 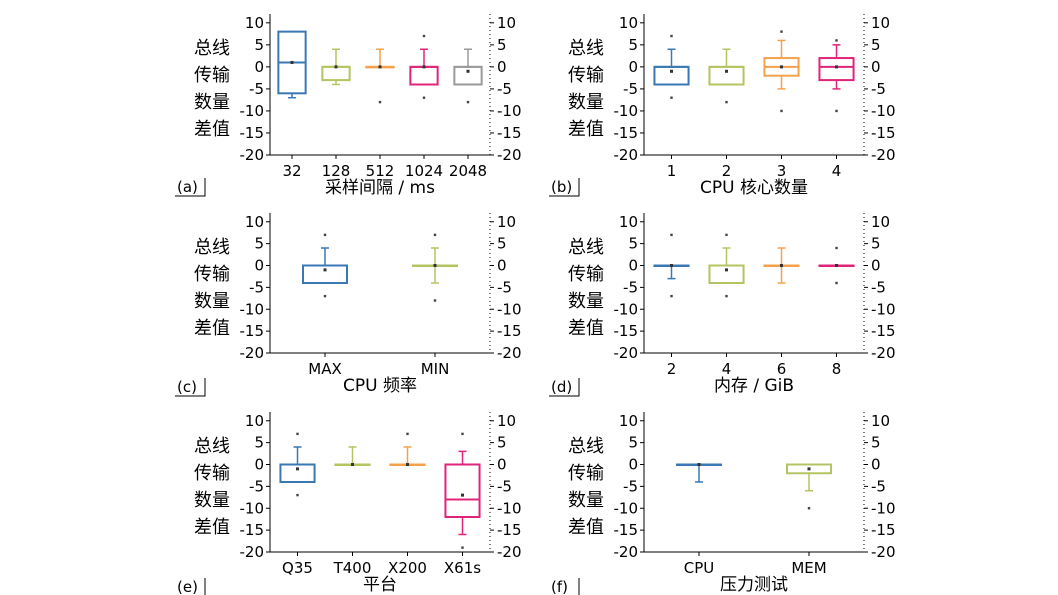 I want to click on x-axis-label: 平台, so click(x=380, y=585).